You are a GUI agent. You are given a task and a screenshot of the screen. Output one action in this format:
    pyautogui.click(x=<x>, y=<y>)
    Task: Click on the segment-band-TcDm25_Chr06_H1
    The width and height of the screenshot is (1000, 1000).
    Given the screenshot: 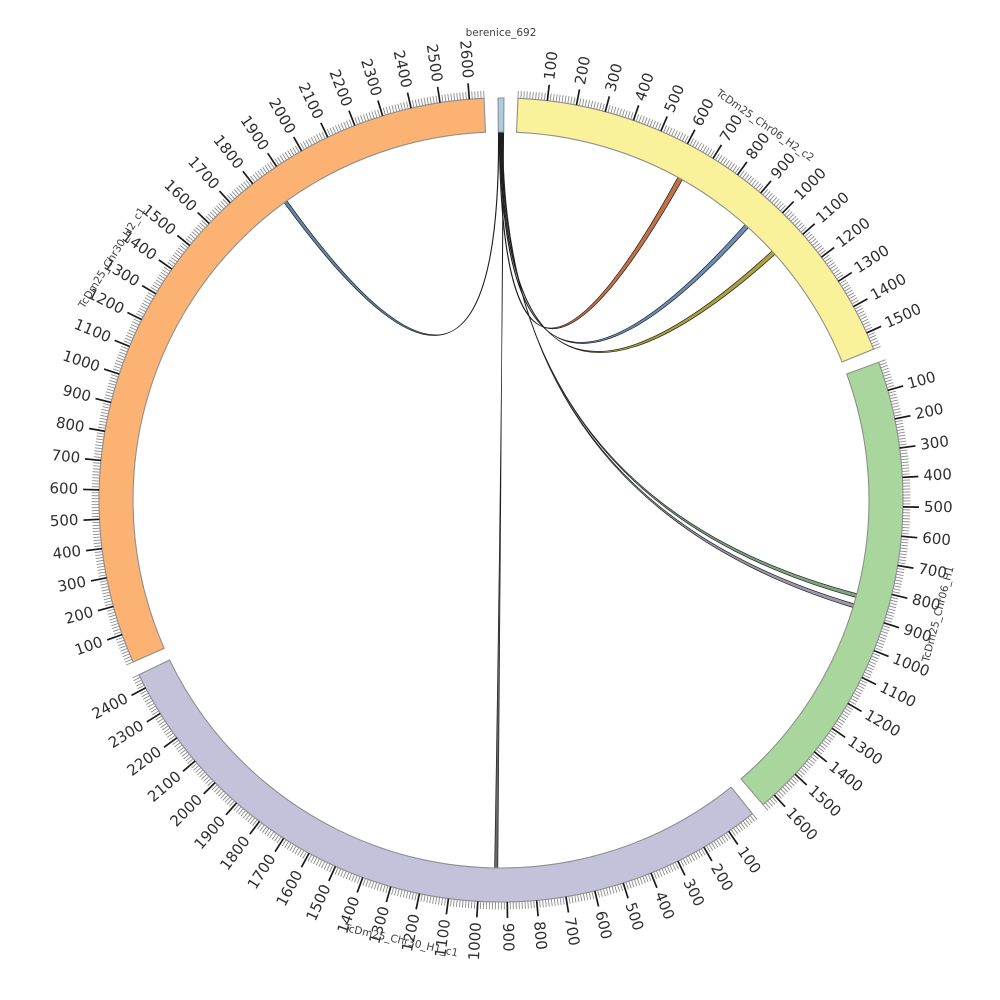 What is the action you would take?
    pyautogui.click(x=822, y=583)
    